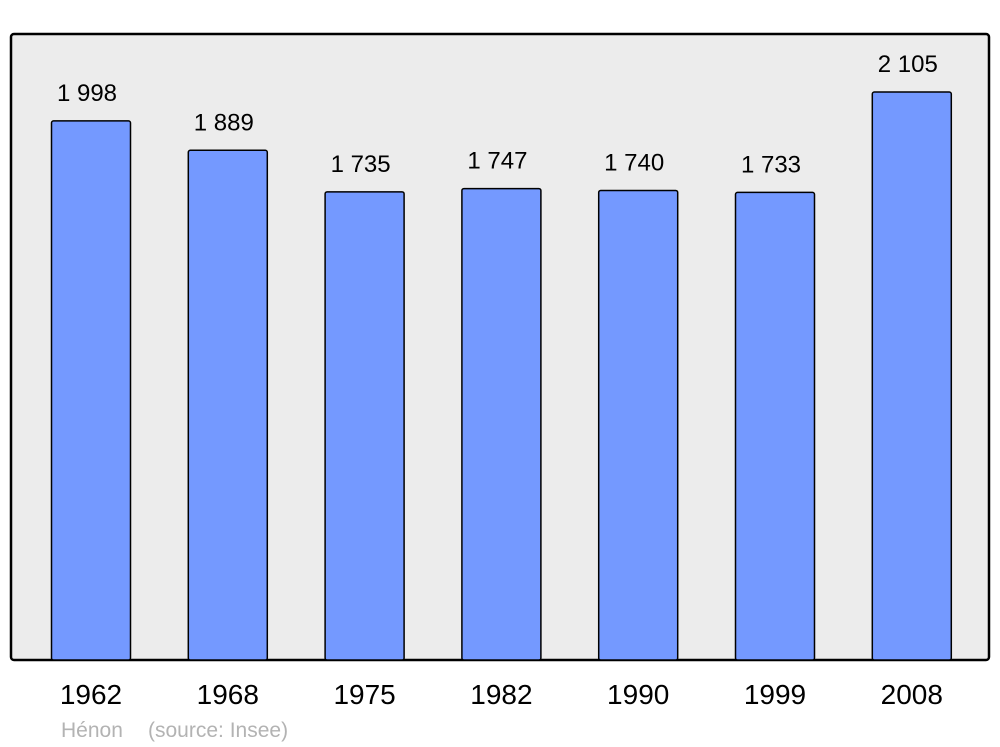 The height and width of the screenshot is (747, 1000). Describe the element at coordinates (218, 730) in the screenshot. I see `footer-source: (source: Insee)` at that location.